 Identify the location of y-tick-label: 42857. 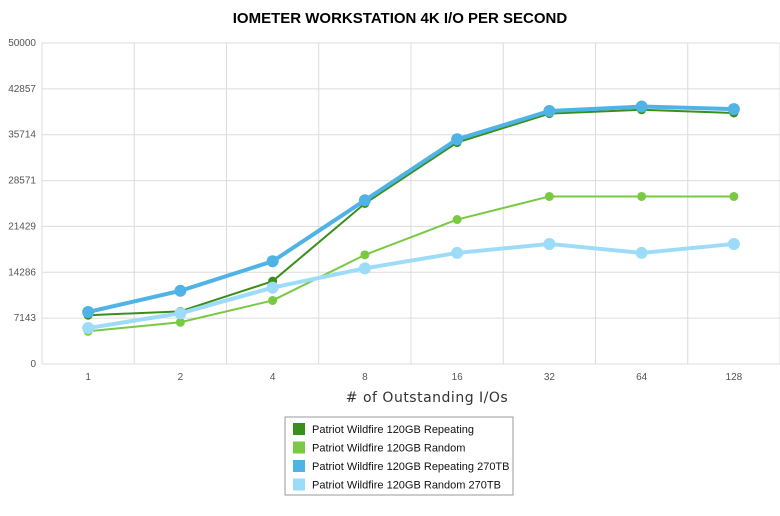
(22, 89).